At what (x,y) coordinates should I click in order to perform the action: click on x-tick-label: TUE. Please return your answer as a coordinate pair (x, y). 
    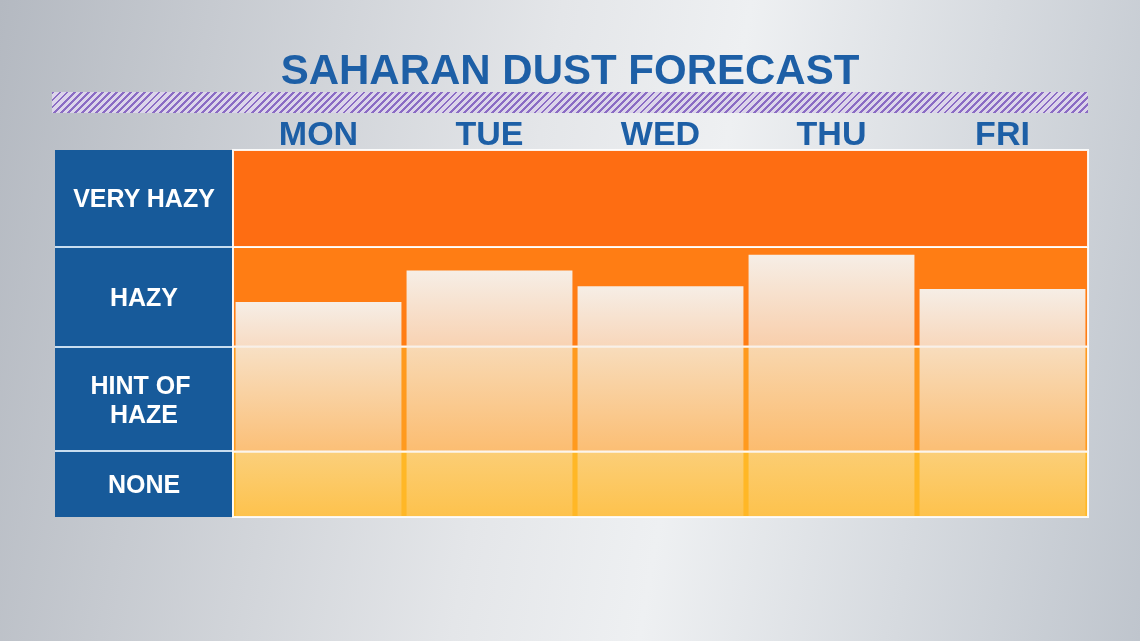
    Looking at the image, I should click on (489, 133).